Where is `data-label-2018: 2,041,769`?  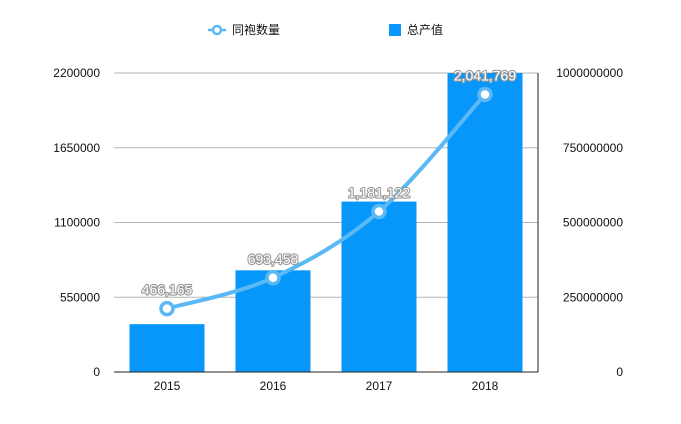 data-label-2018: 2,041,769 is located at coordinates (485, 76).